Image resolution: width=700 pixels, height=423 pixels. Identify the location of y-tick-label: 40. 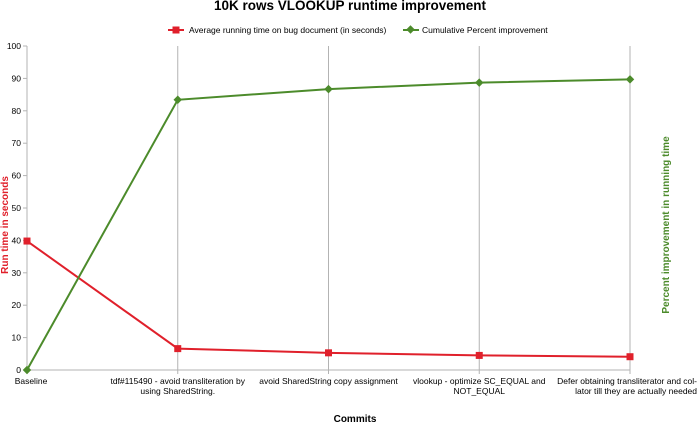
(17, 240).